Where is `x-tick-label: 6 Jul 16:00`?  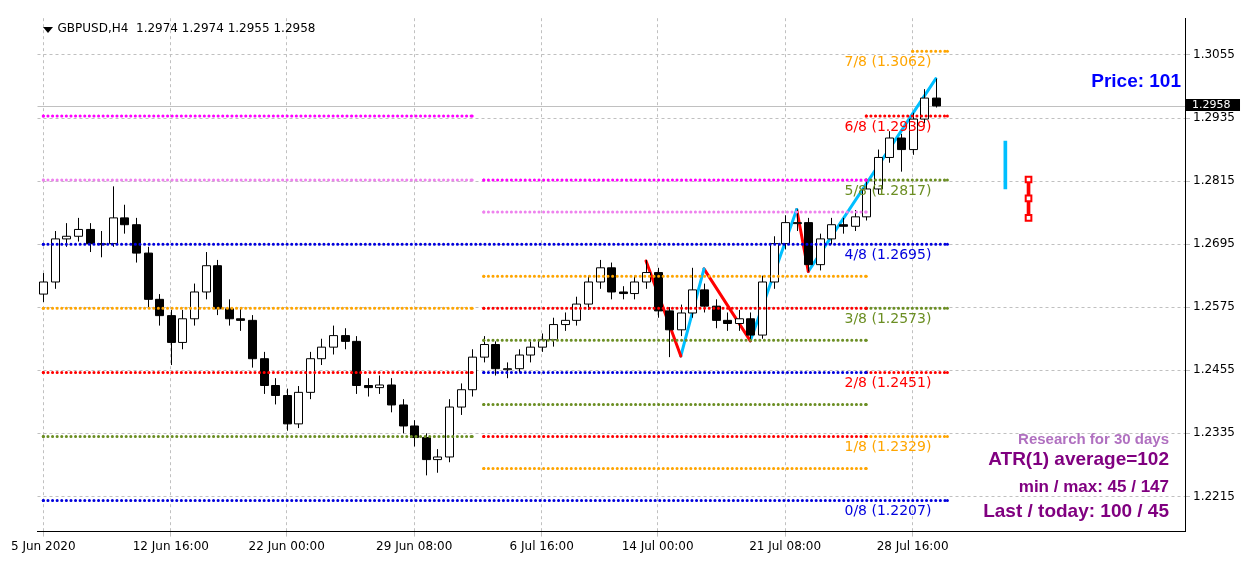 x-tick-label: 6 Jul 16:00 is located at coordinates (541, 545).